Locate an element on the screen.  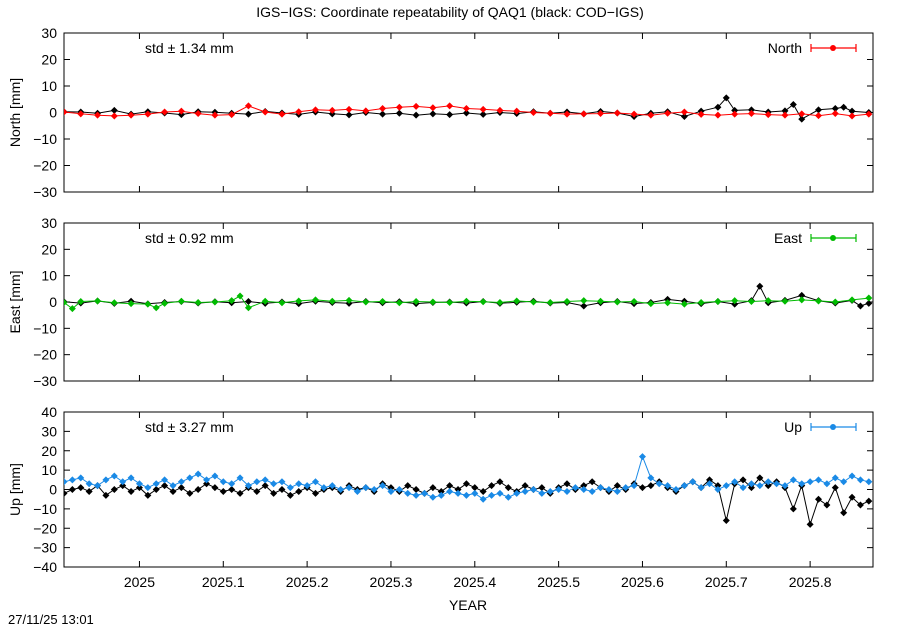
timestamp-footer: 27/11/25 13:01 is located at coordinates (51, 619).